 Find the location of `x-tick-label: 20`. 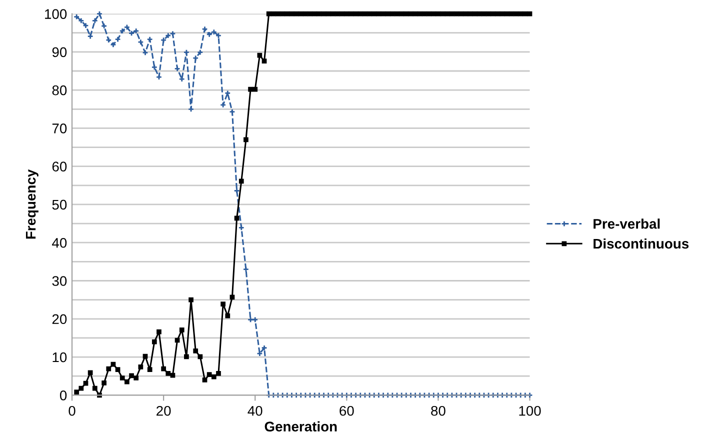

x-tick-label: 20 is located at coordinates (163, 411).